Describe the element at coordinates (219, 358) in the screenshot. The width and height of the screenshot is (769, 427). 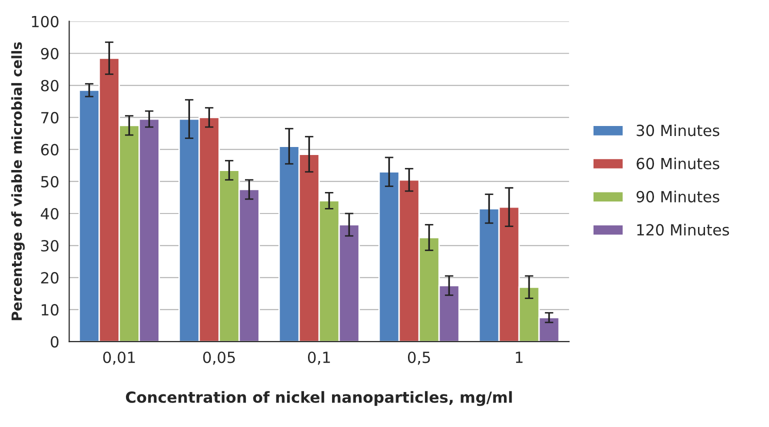
I see `x-tick-label: 0,05` at that location.